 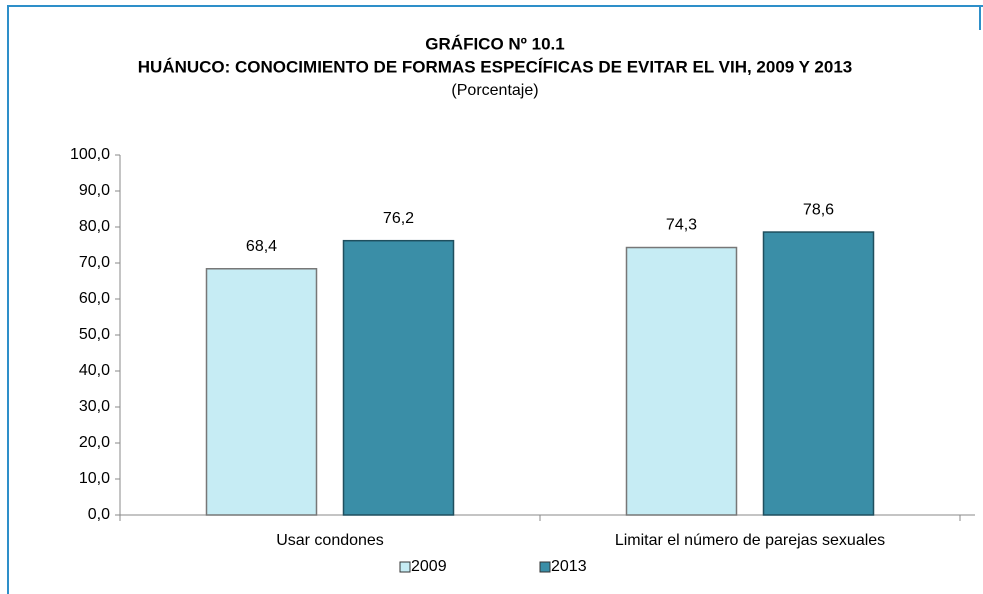 What do you see at coordinates (94, 370) in the screenshot?
I see `y-tick-label: 40,0` at bounding box center [94, 370].